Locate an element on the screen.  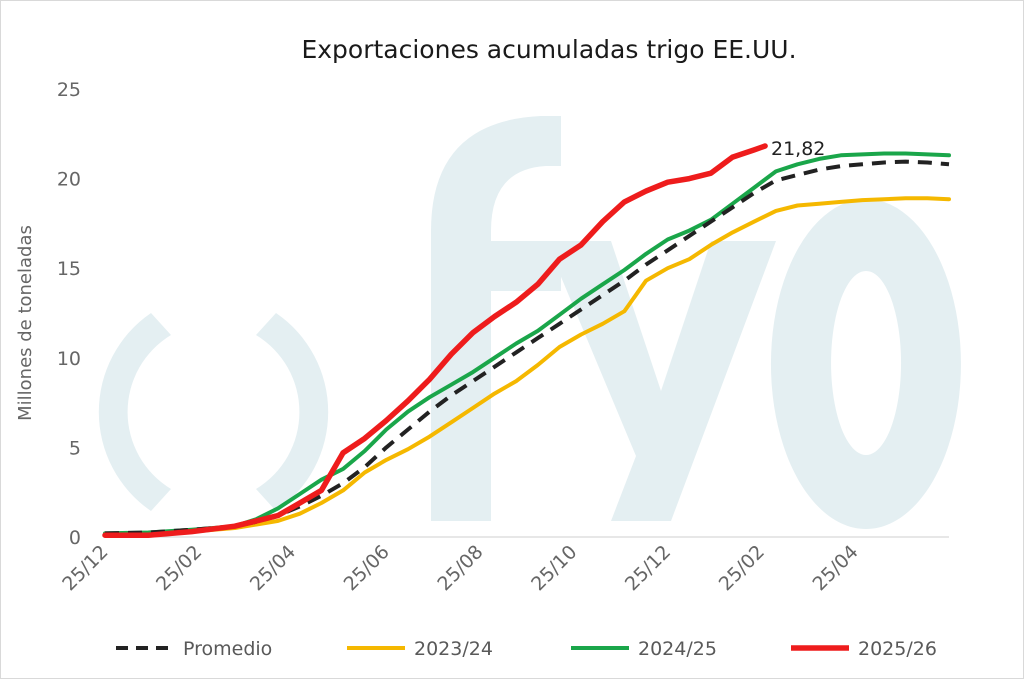
x-tick-label: 25/08 is located at coordinates (460, 568).